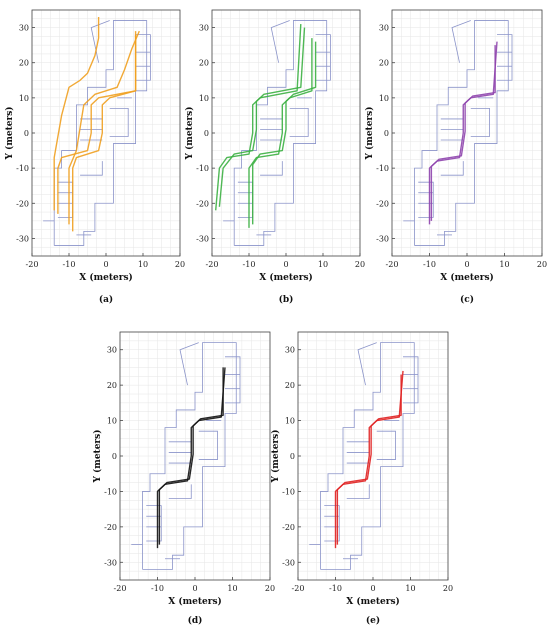  I want to click on panel-label: (b), so click(286, 299).